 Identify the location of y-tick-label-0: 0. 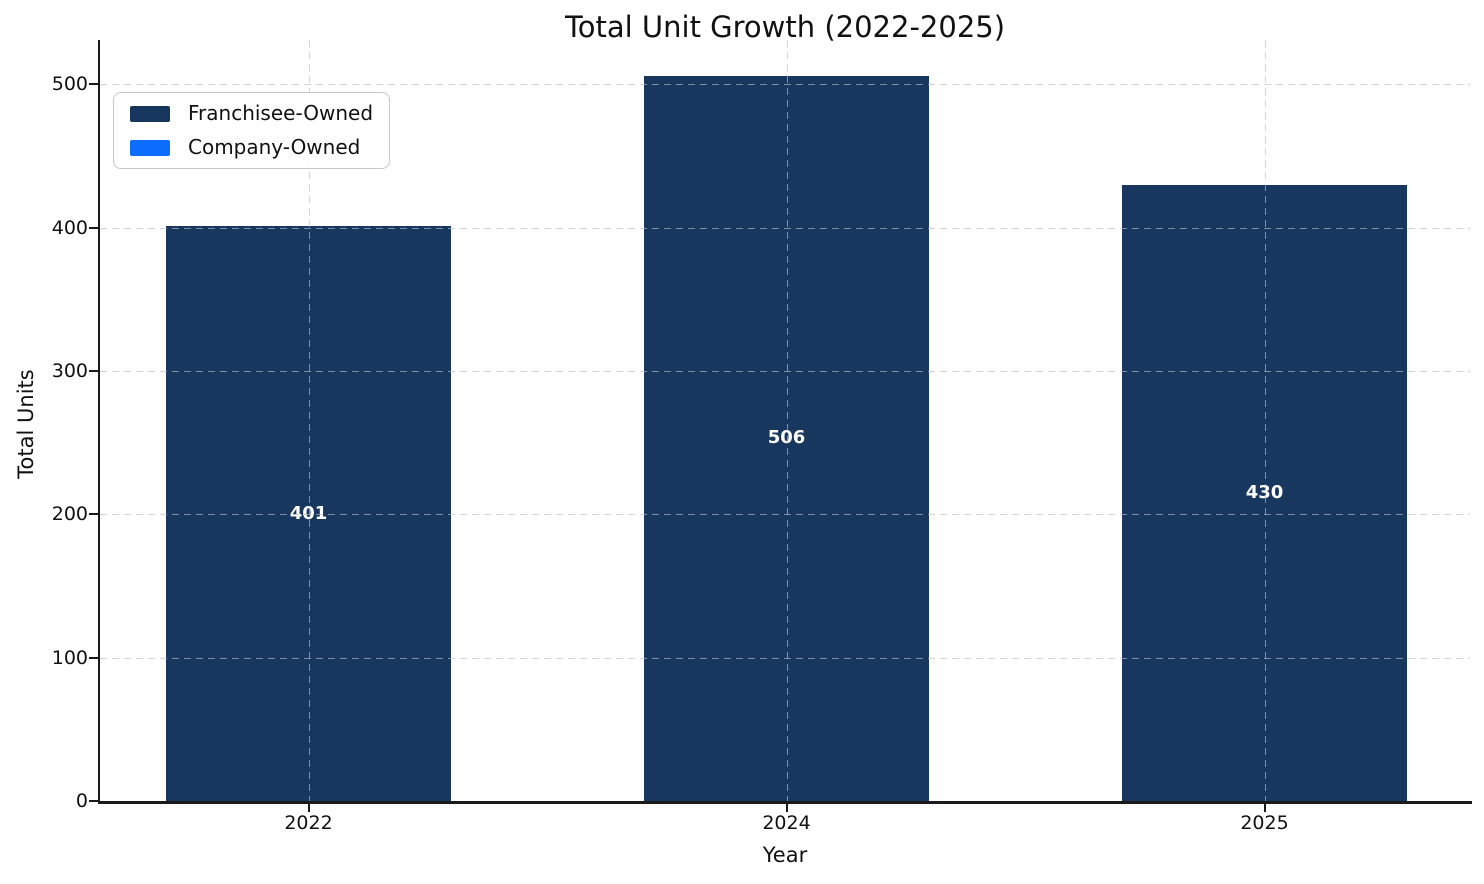
(81, 801).